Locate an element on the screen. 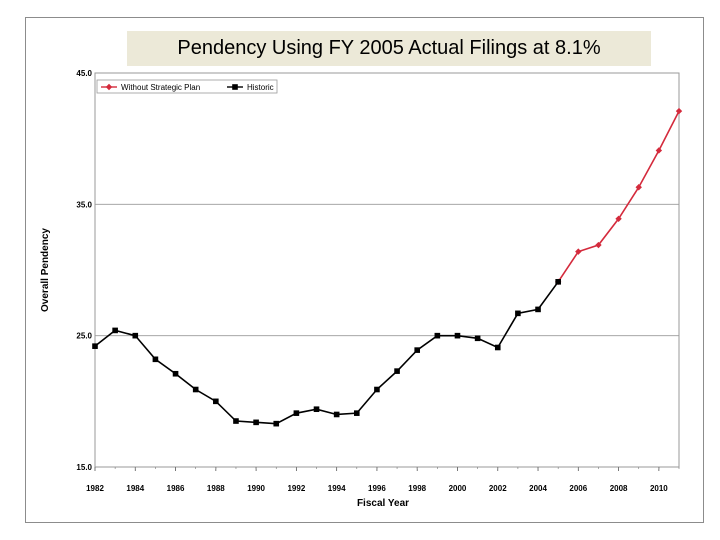 The image size is (720, 540). x-tick-label: 1992 is located at coordinates (296, 488).